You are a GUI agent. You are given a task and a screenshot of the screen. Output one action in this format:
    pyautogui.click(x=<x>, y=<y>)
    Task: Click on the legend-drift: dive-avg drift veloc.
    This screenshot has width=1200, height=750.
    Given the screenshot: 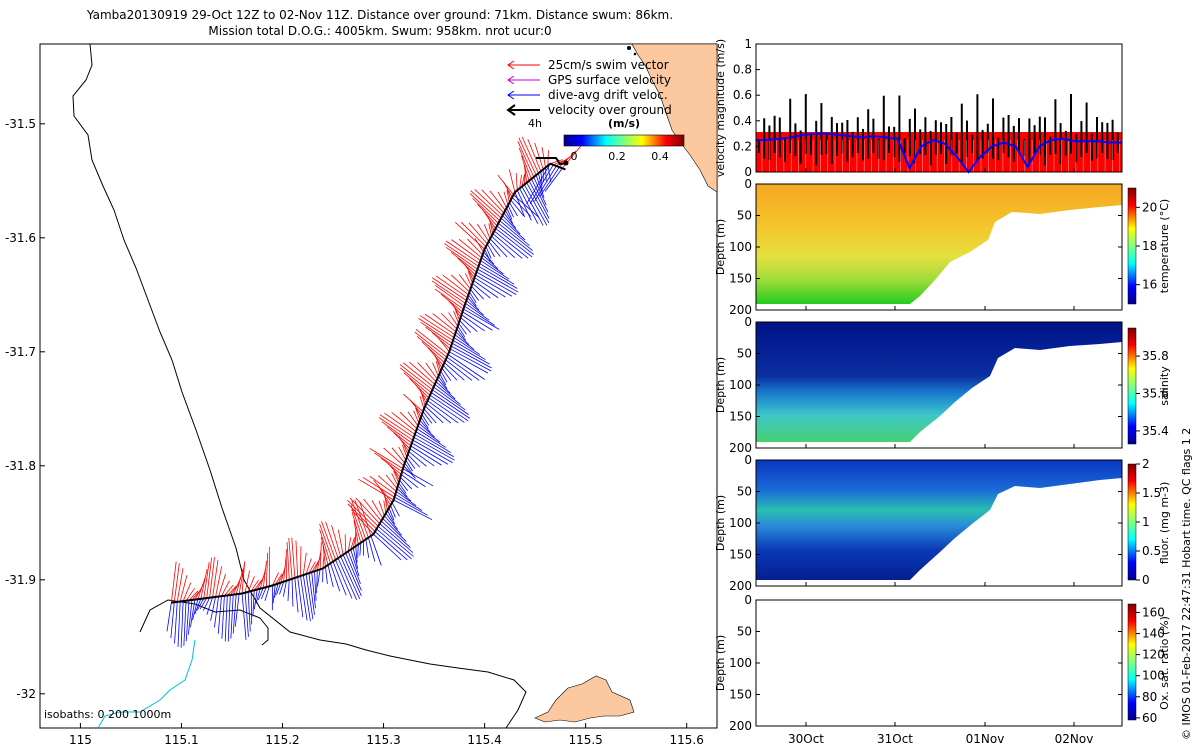 What is the action you would take?
    pyautogui.click(x=587, y=95)
    